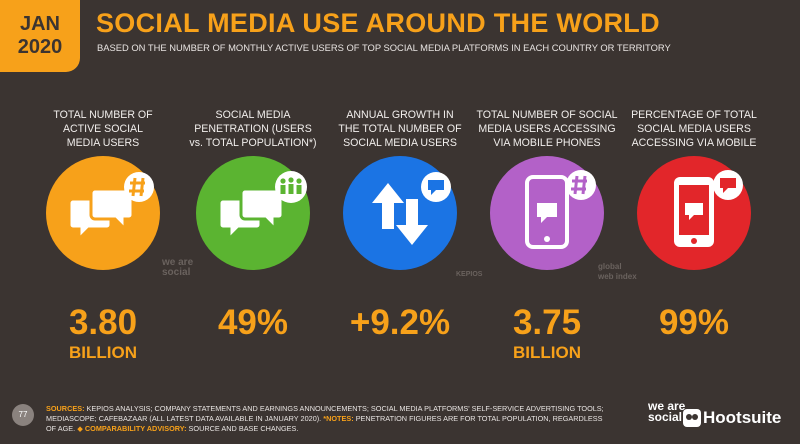  What do you see at coordinates (400, 322) in the screenshot?
I see `metric-value: +9.2%` at bounding box center [400, 322].